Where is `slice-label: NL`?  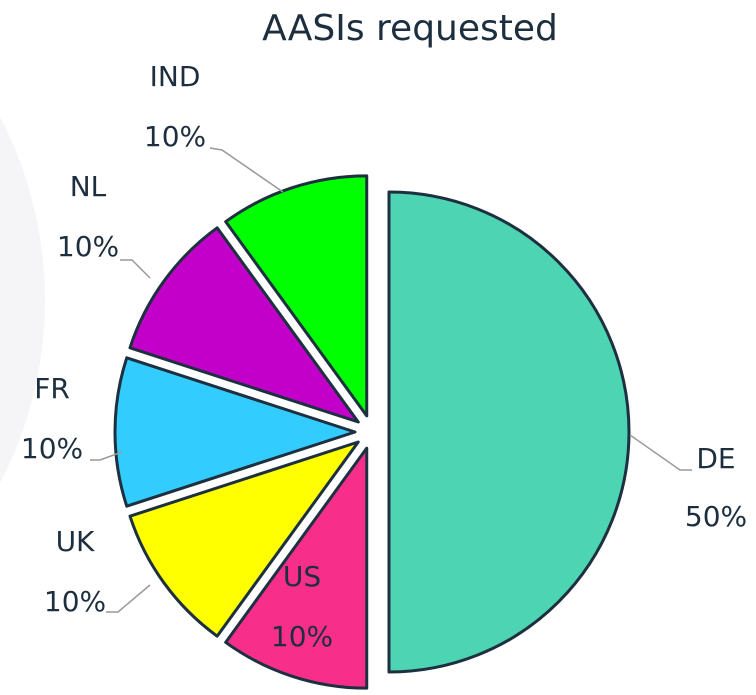 slice-label: NL is located at coordinates (88, 186).